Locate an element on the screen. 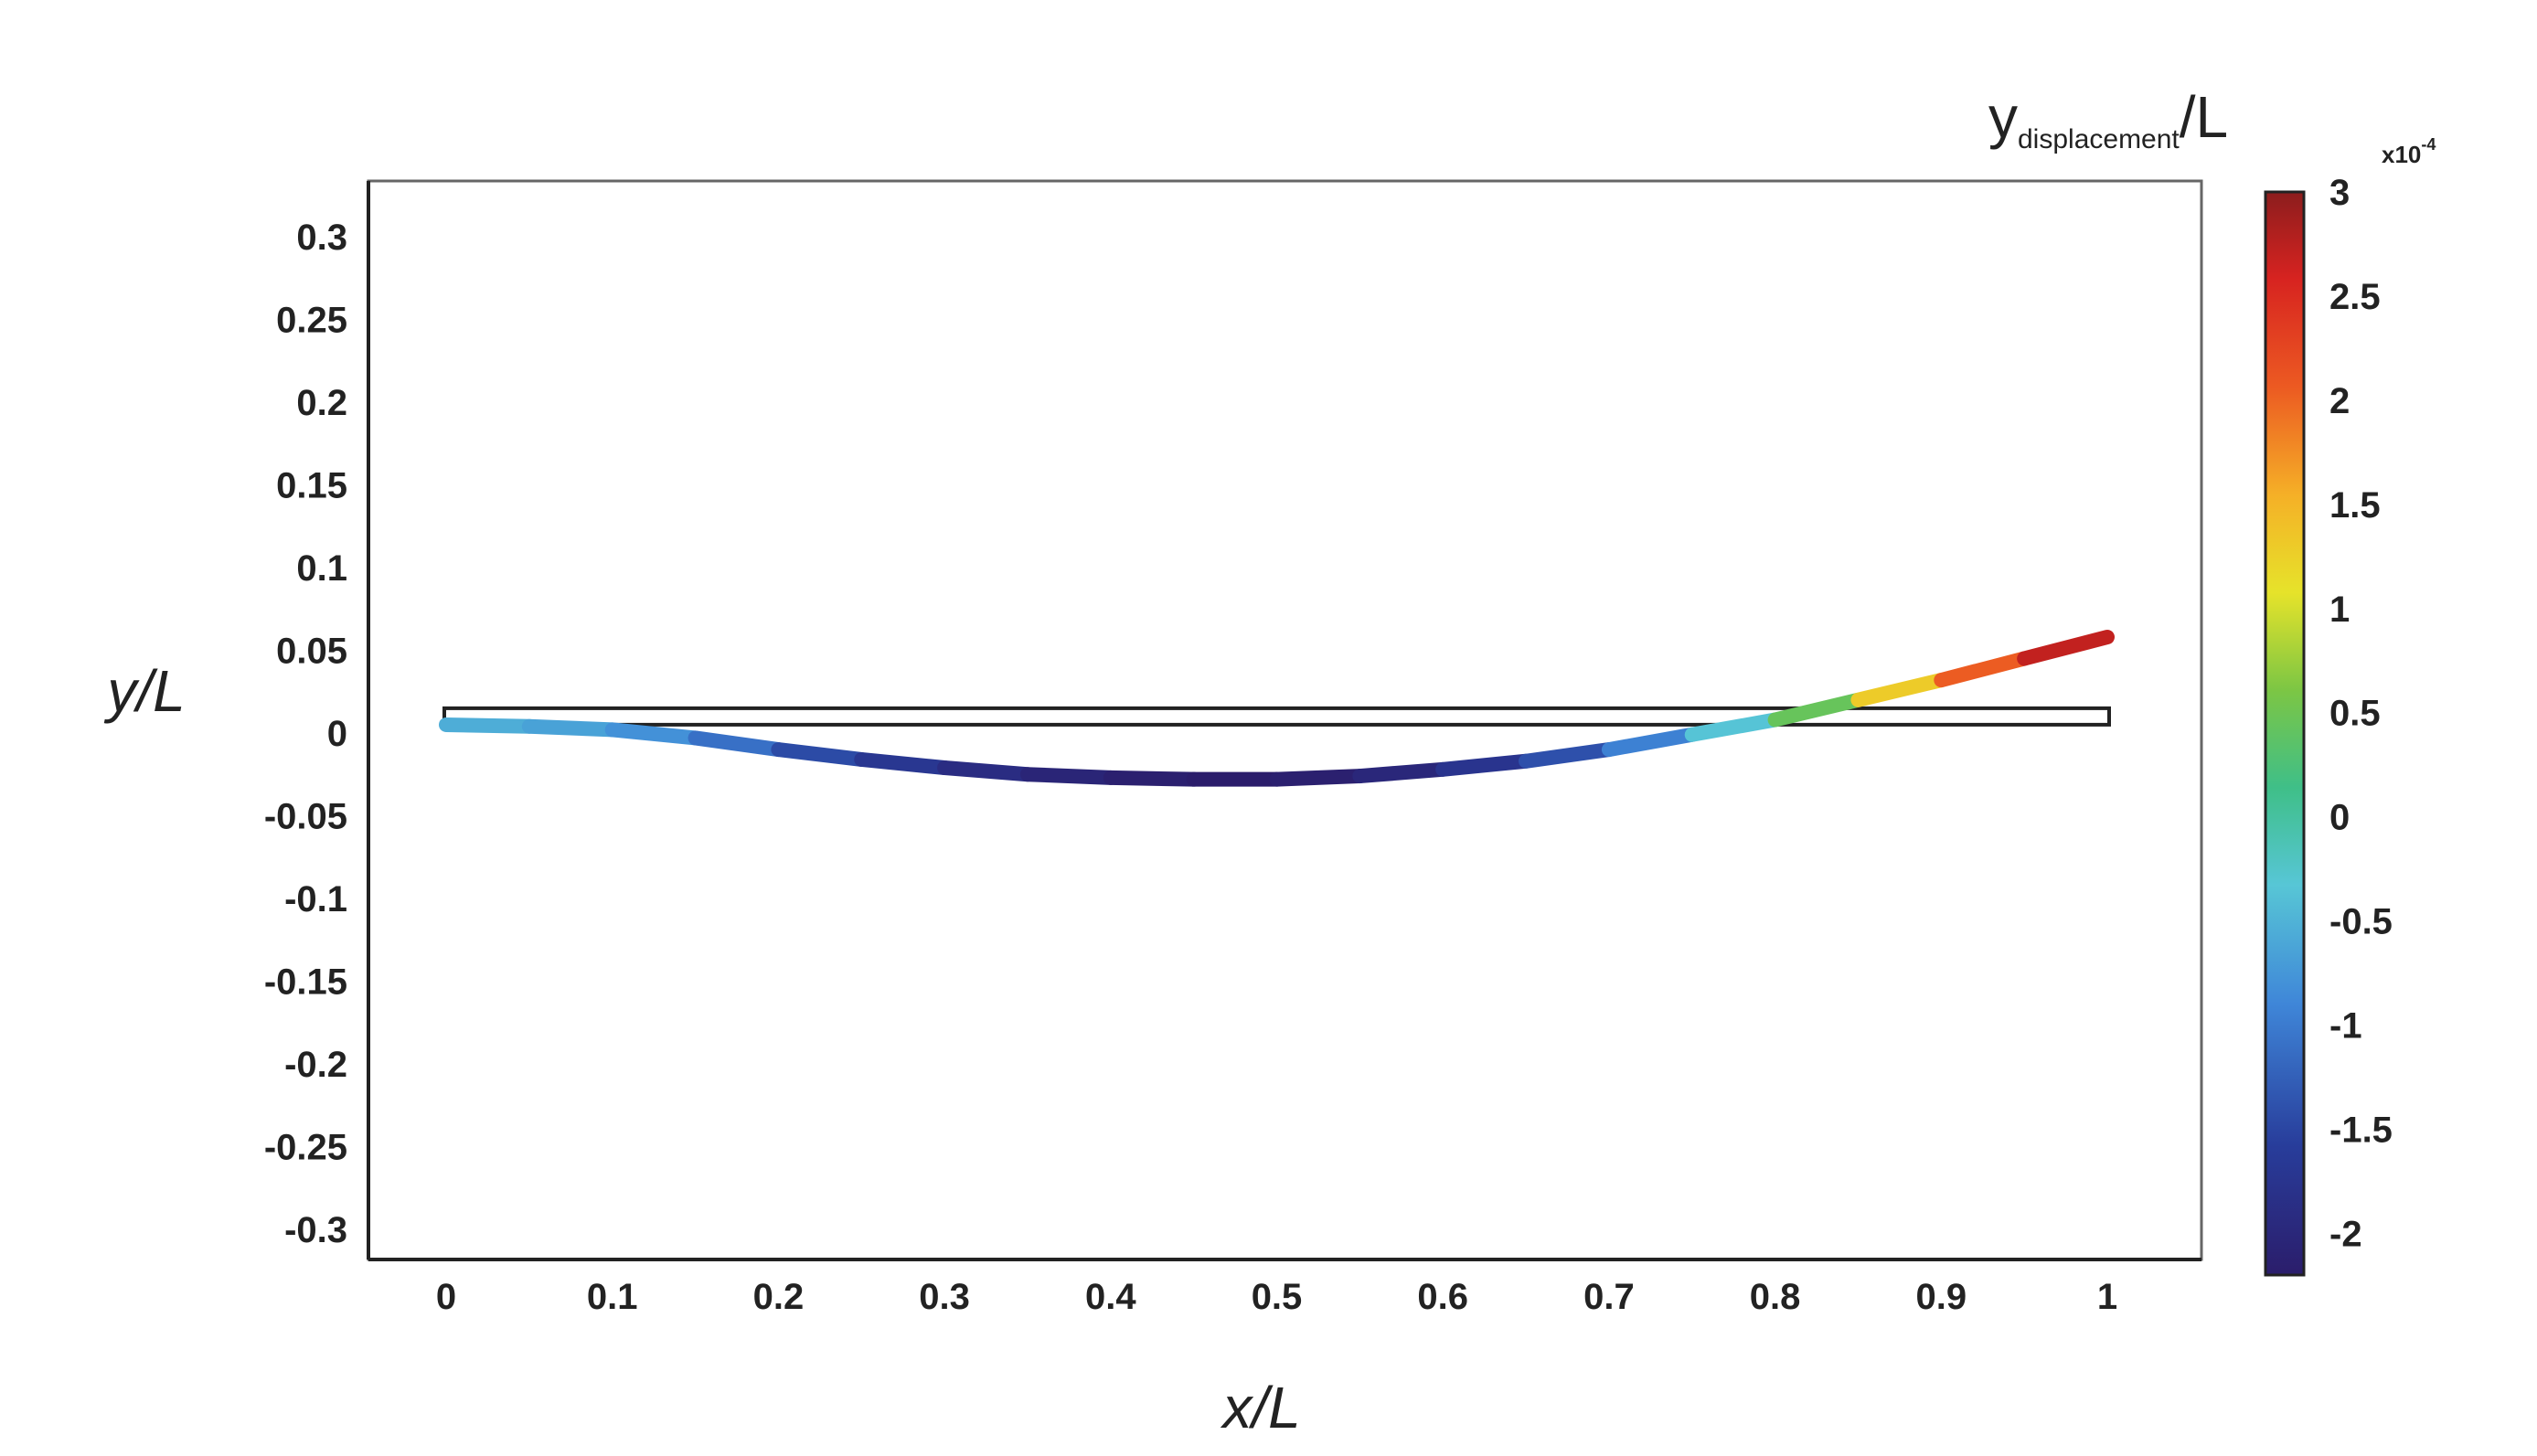 The image size is (2537, 1456). x-tick-label: 0.5 is located at coordinates (1277, 1297).